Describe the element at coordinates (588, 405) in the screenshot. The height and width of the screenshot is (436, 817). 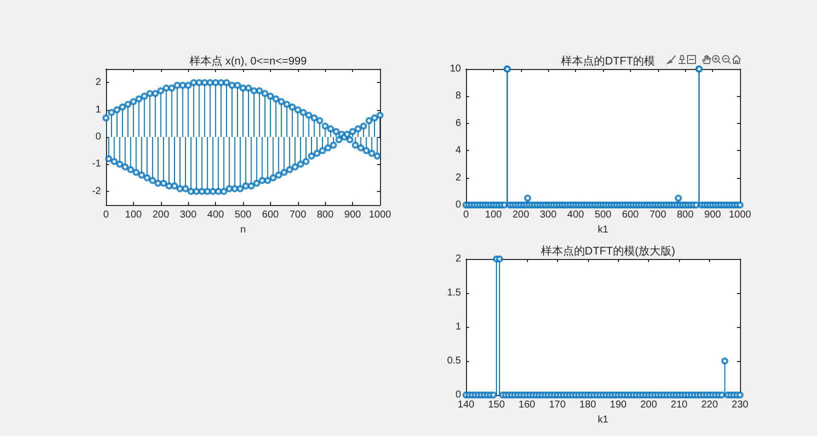
I see `x-tick-label: 180` at that location.